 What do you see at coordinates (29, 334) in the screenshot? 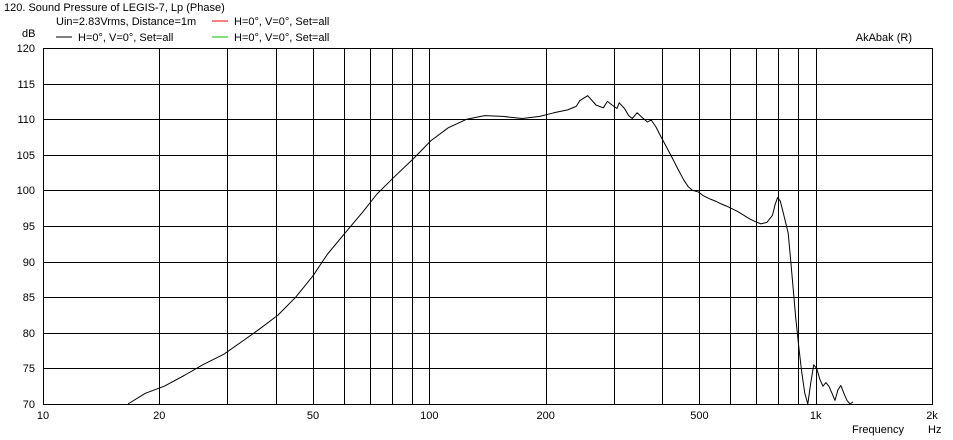
I see `y-tick-label: 80` at bounding box center [29, 334].